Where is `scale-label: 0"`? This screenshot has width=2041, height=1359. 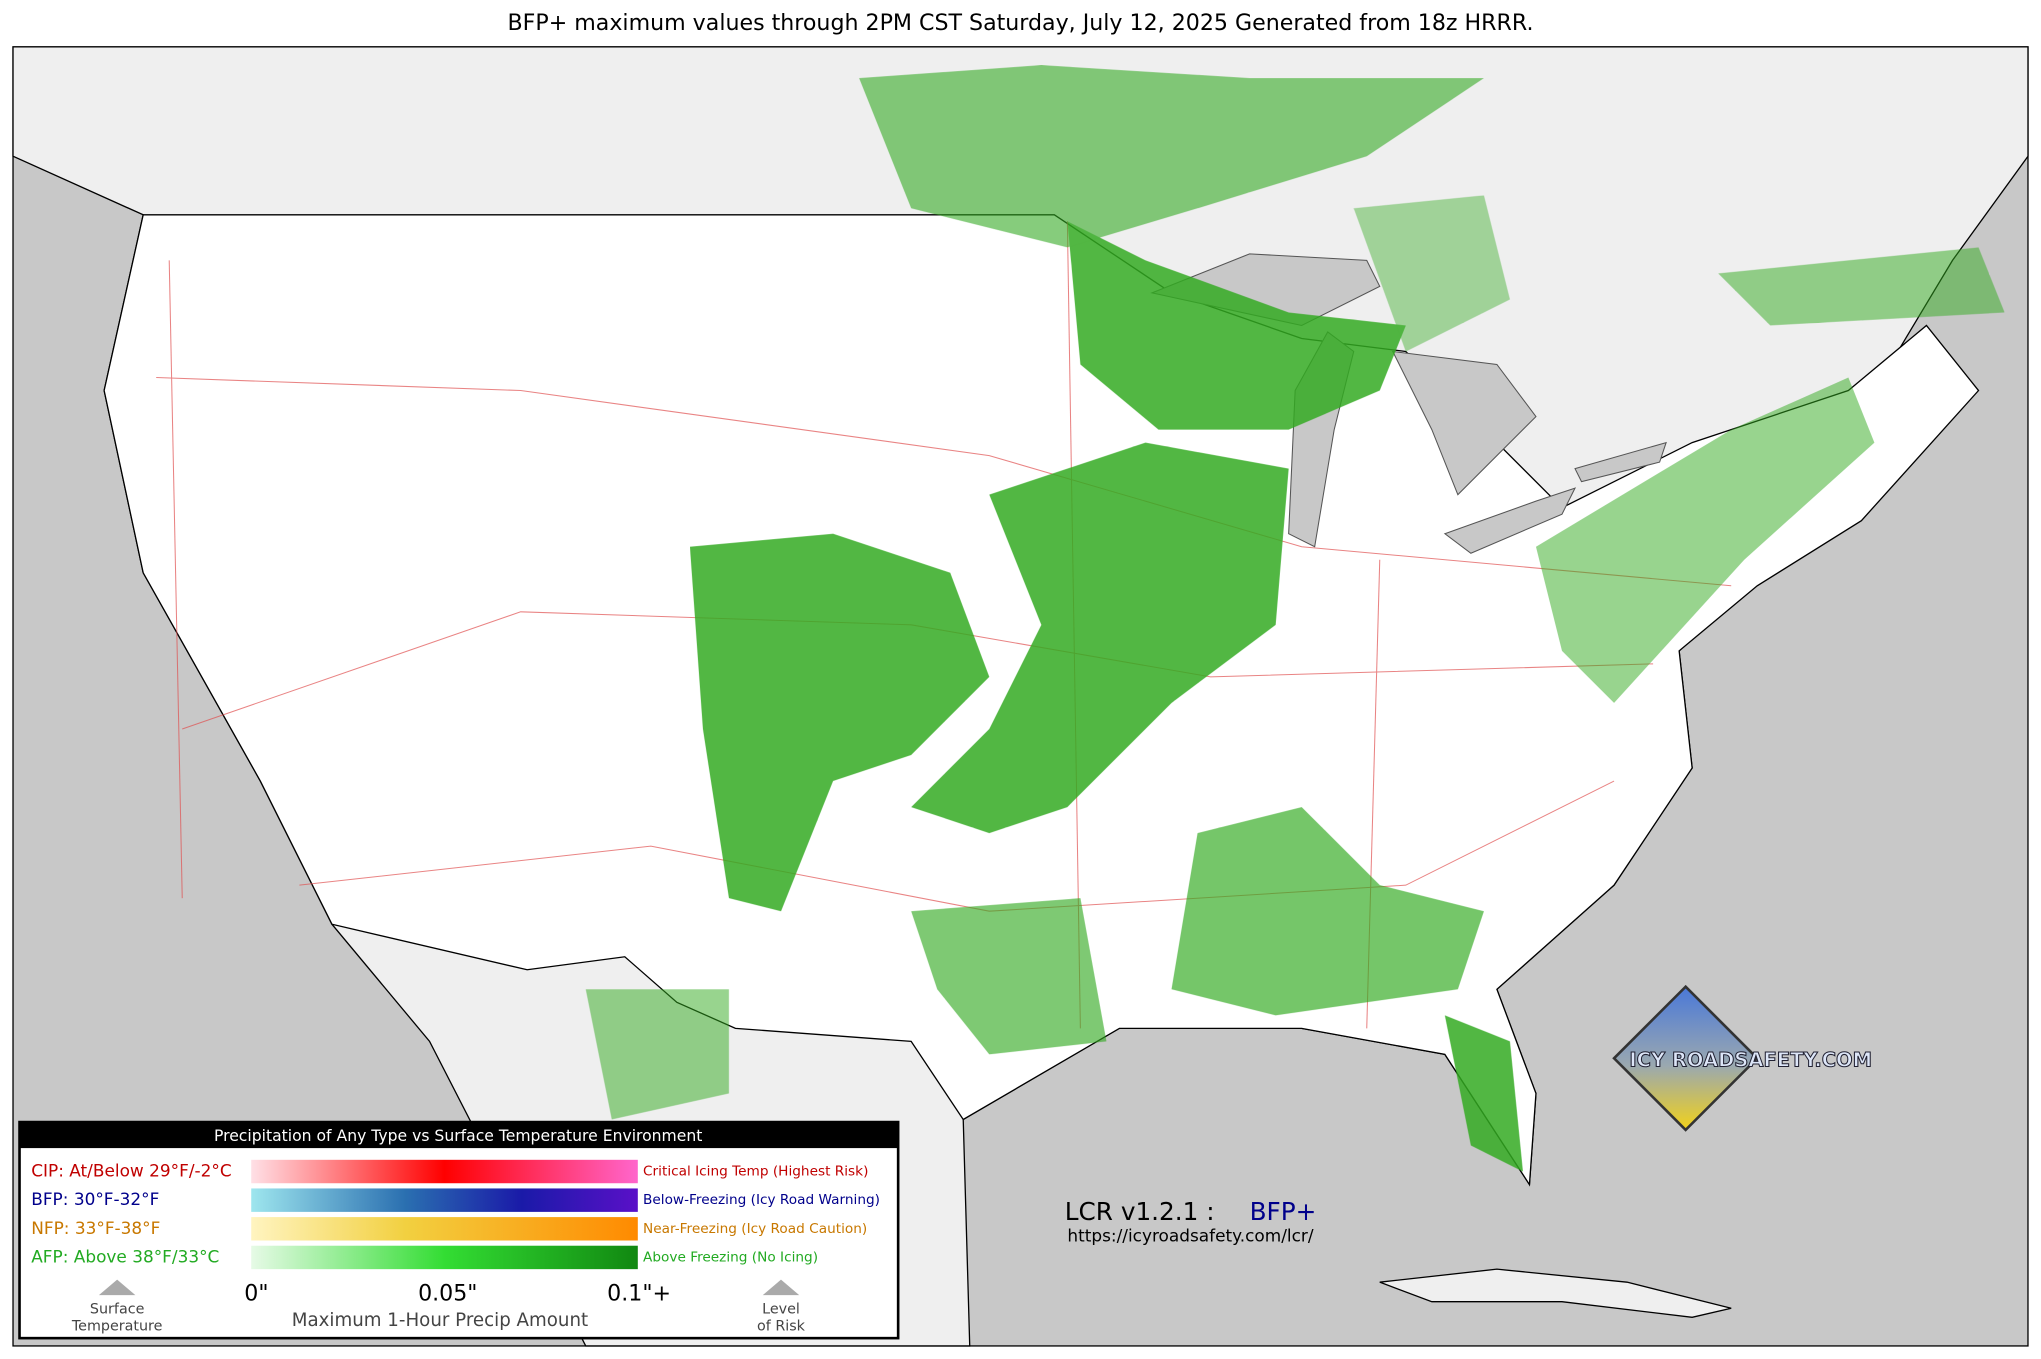 scale-label: 0" is located at coordinates (256, 1293).